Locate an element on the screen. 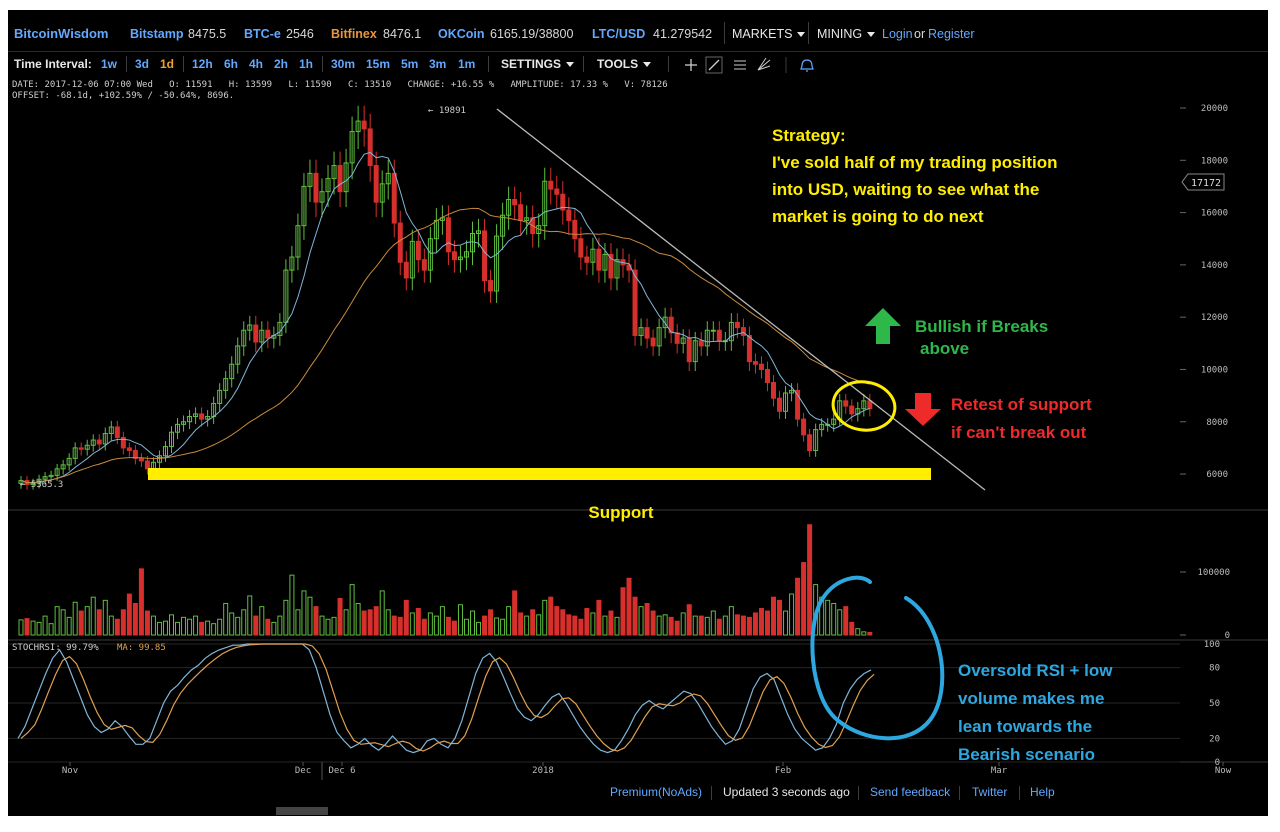 The height and width of the screenshot is (832, 1280). rsi-note-label: Oversold RSI + low is located at coordinates (1035, 670).